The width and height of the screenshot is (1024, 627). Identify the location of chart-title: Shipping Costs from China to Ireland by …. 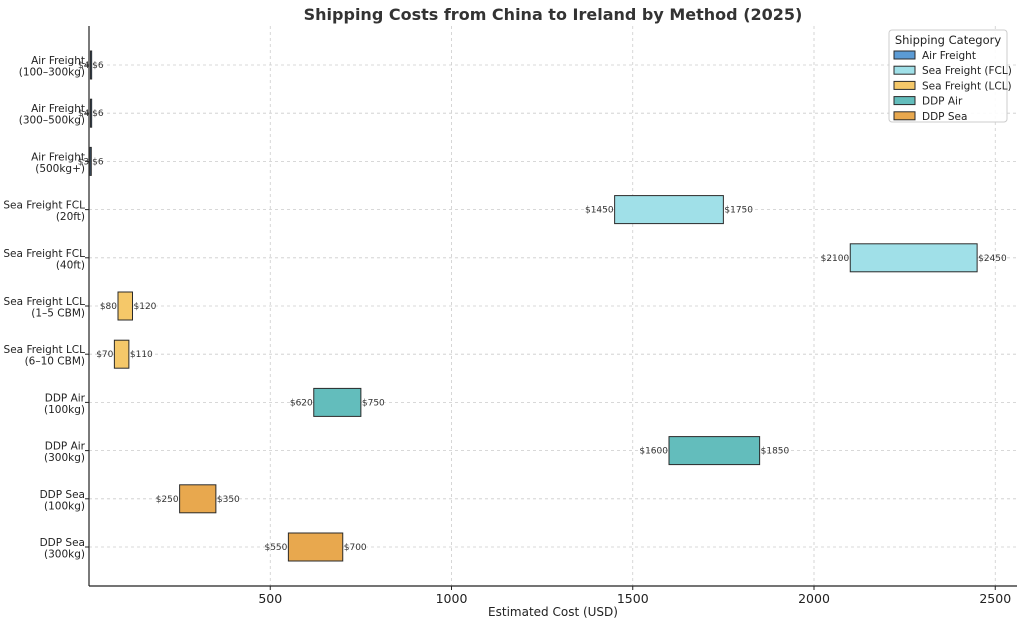
(553, 14).